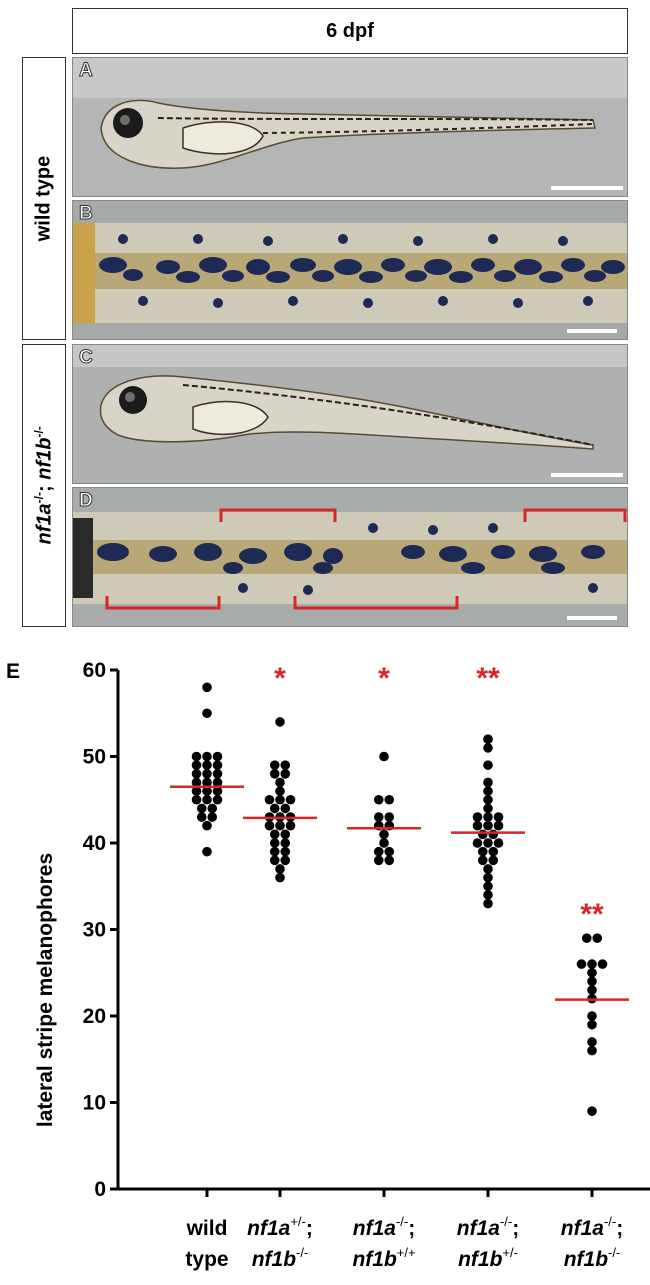 This screenshot has width=650, height=1285. Describe the element at coordinates (350, 270) in the screenshot. I see `trunk-wildtype-illustration` at that location.